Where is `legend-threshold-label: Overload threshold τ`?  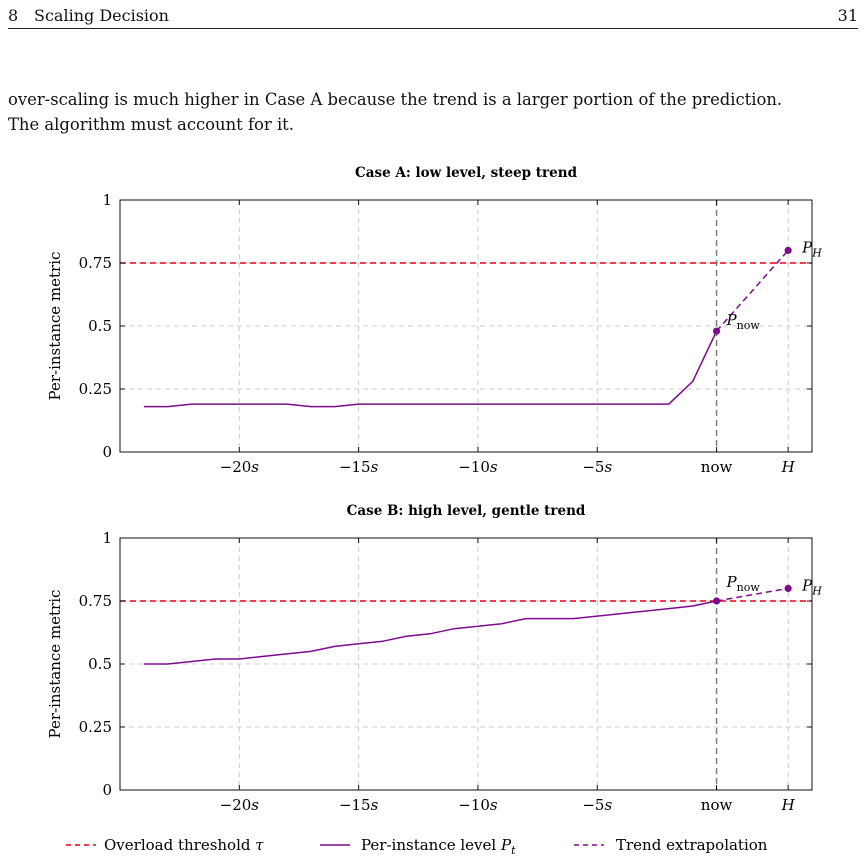 legend-threshold-label: Overload threshold τ is located at coordinates (184, 845).